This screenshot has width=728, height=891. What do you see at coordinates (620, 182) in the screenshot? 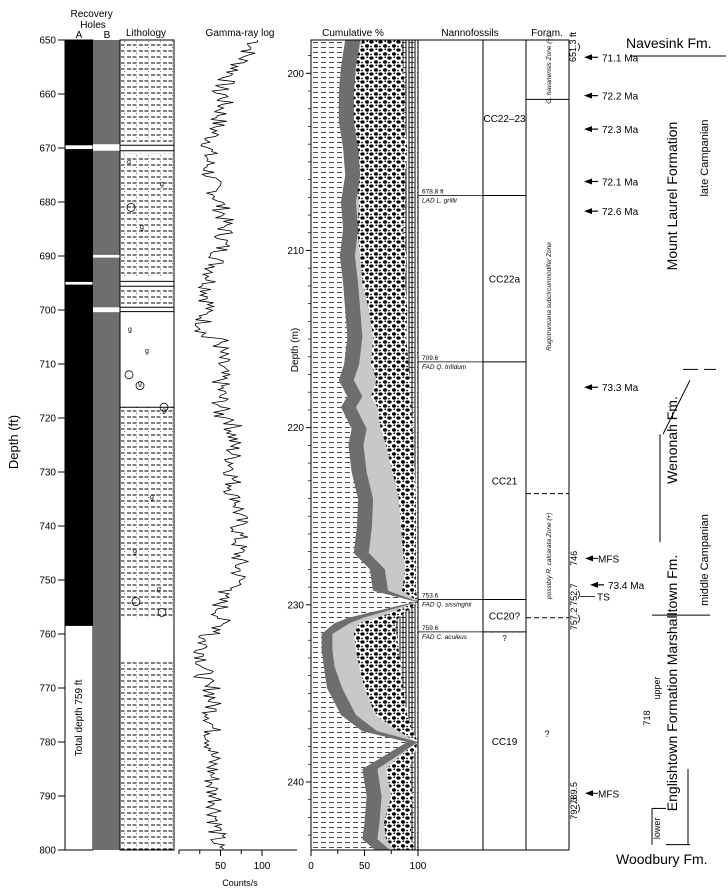
I see `age-label: 72.1 Ma` at bounding box center [620, 182].